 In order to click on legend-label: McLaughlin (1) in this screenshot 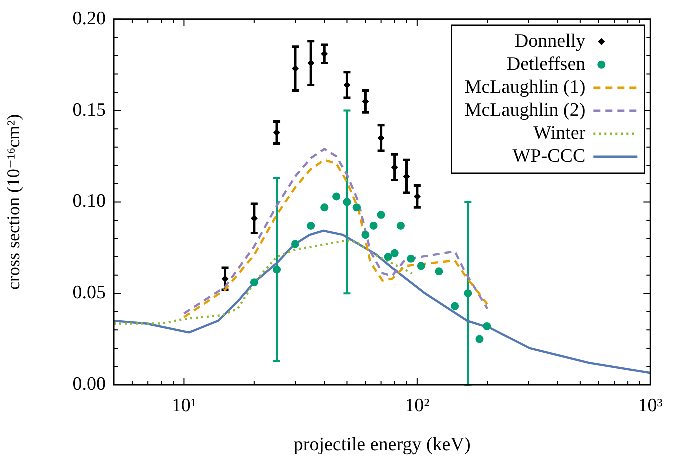, I will do `click(525, 87)`.